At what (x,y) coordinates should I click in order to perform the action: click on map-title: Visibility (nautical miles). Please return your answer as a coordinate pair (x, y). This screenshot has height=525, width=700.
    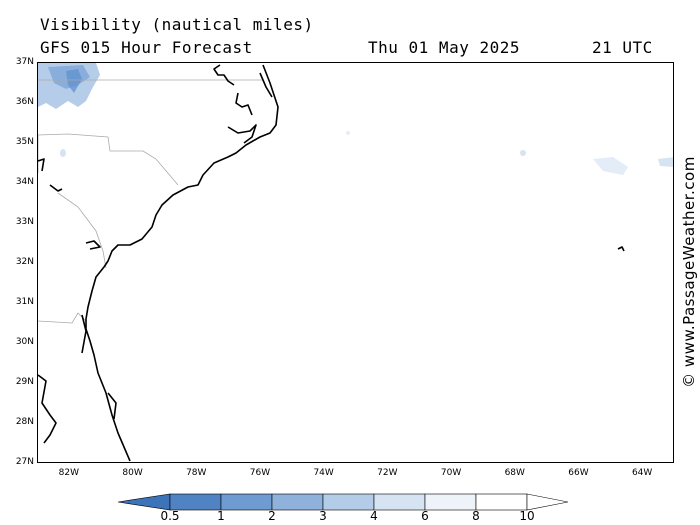
    Looking at the image, I should click on (177, 24).